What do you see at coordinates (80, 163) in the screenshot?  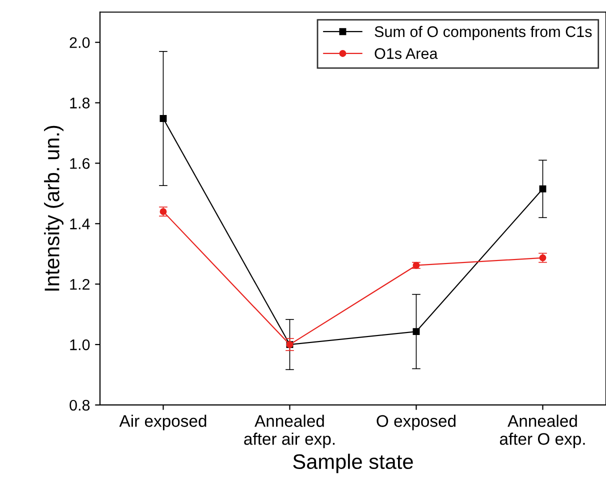 I see `y-tick-label: 1.6` at bounding box center [80, 163].